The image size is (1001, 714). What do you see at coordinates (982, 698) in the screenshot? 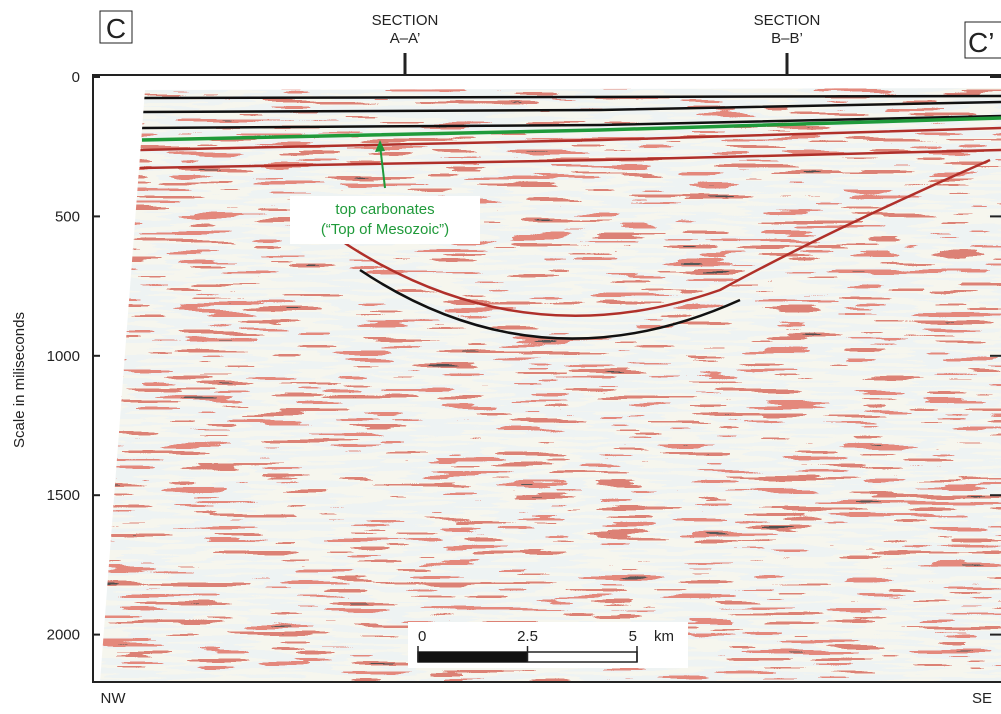
I see `end-label: SE` at bounding box center [982, 698].